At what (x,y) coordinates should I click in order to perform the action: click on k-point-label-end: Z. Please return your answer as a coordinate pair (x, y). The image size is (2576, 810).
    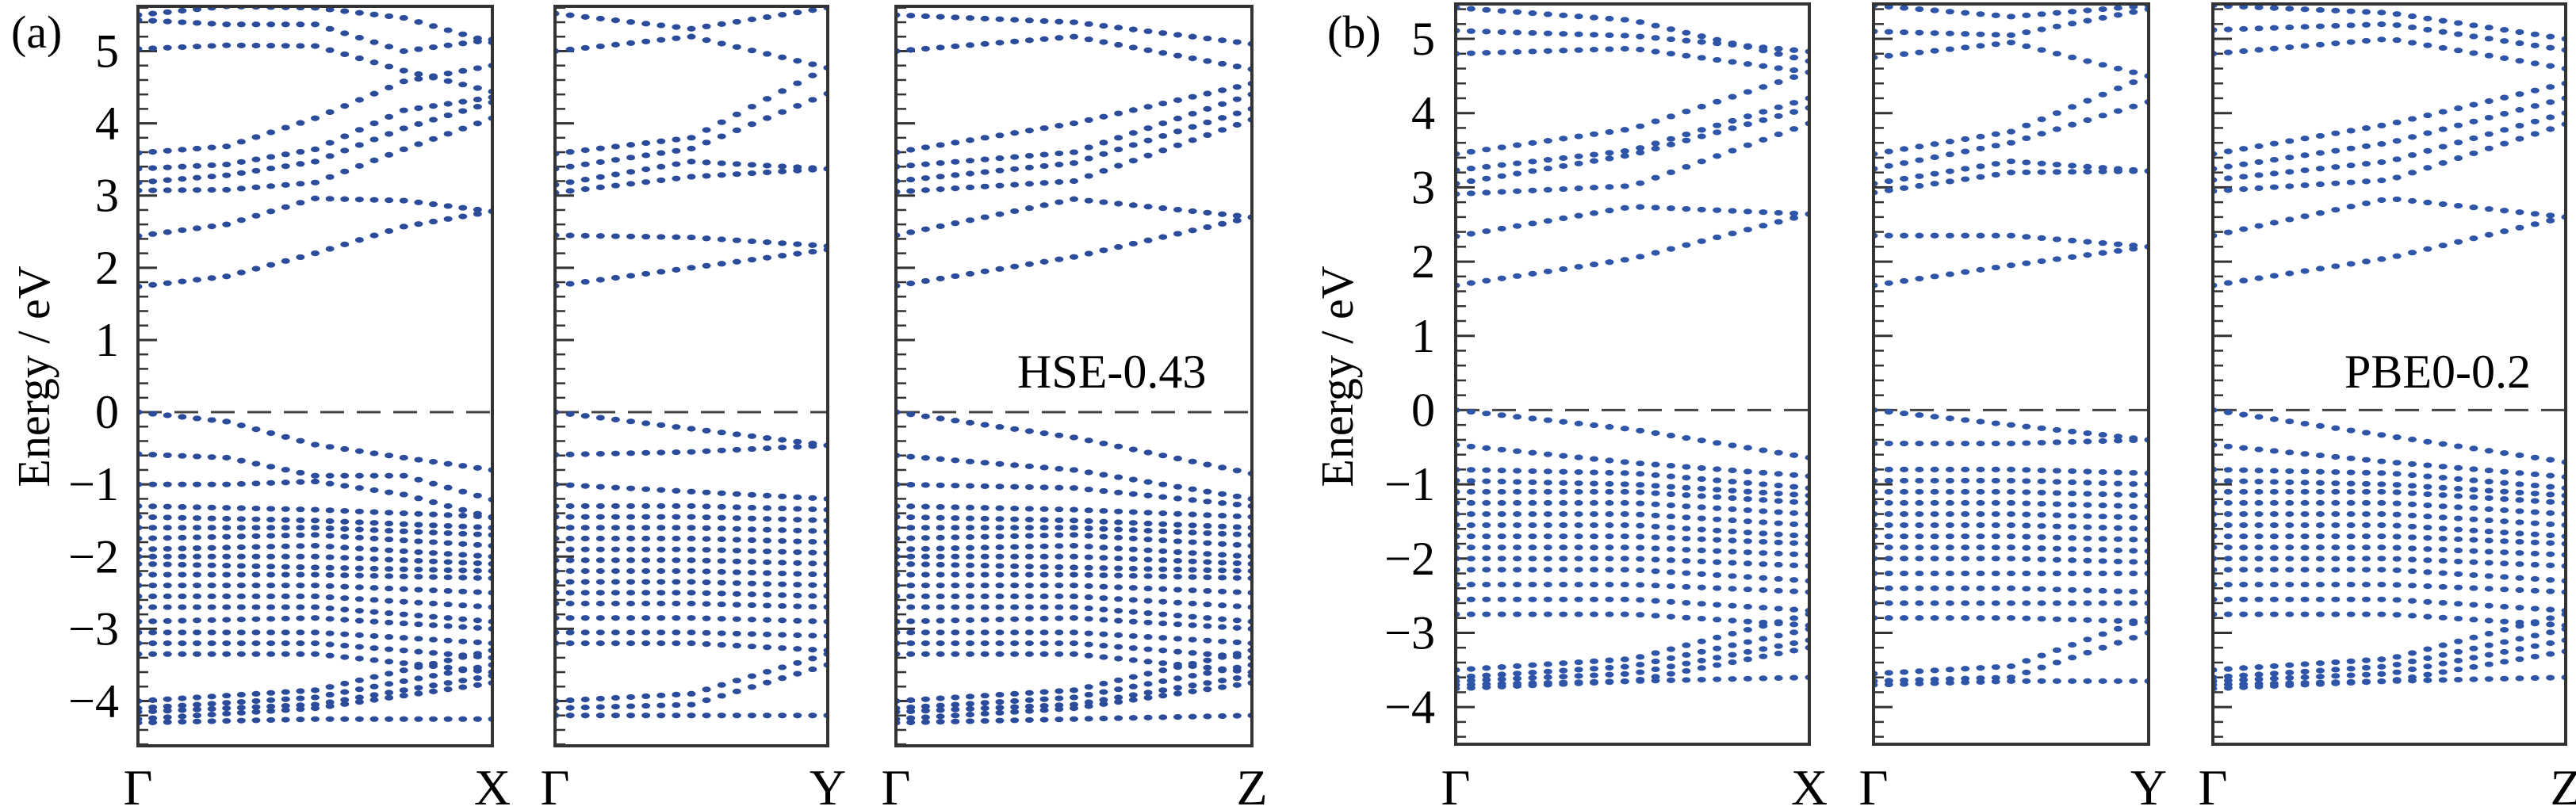
    Looking at the image, I should click on (1251, 784).